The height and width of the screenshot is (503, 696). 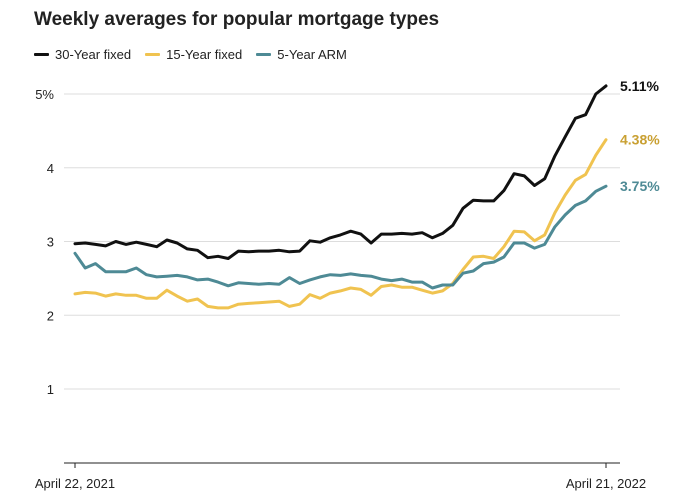 I want to click on legend-swatch-15-year-fixed, so click(x=153, y=54).